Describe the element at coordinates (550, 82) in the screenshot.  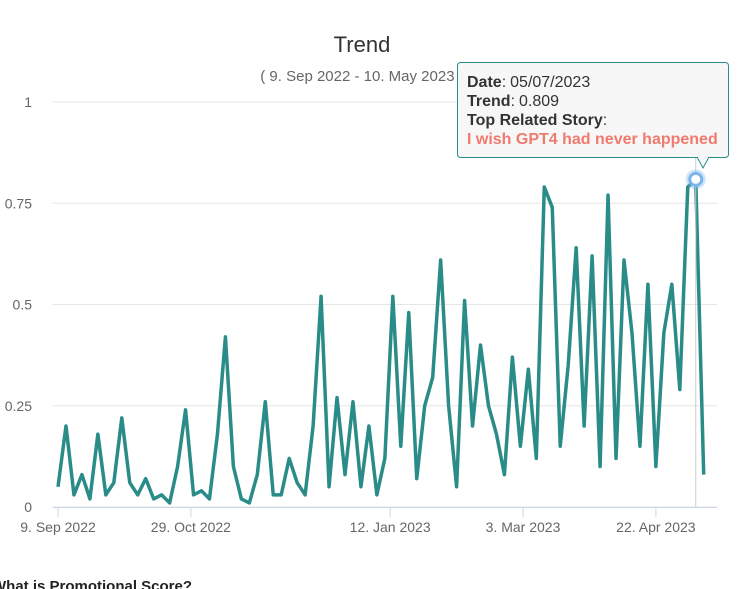
I see `tooltip-date-value: 05/07/2023` at that location.